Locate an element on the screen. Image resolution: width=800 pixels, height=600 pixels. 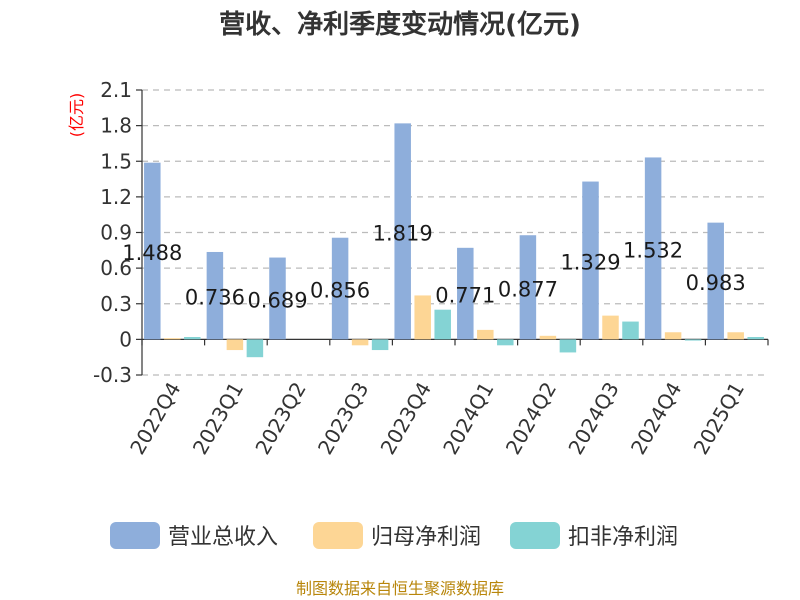
data-label: 0.736 is located at coordinates (215, 298).